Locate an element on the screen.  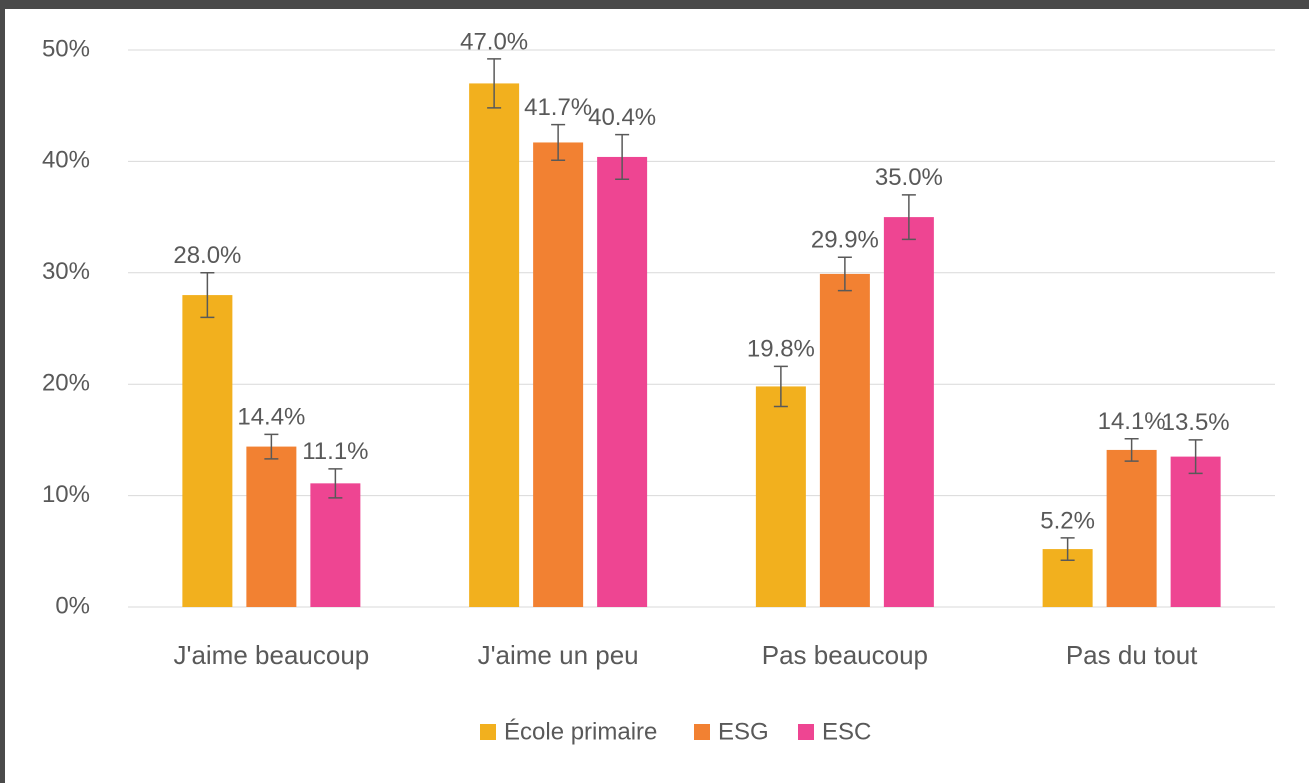
data-label: 29.9% is located at coordinates (845, 240).